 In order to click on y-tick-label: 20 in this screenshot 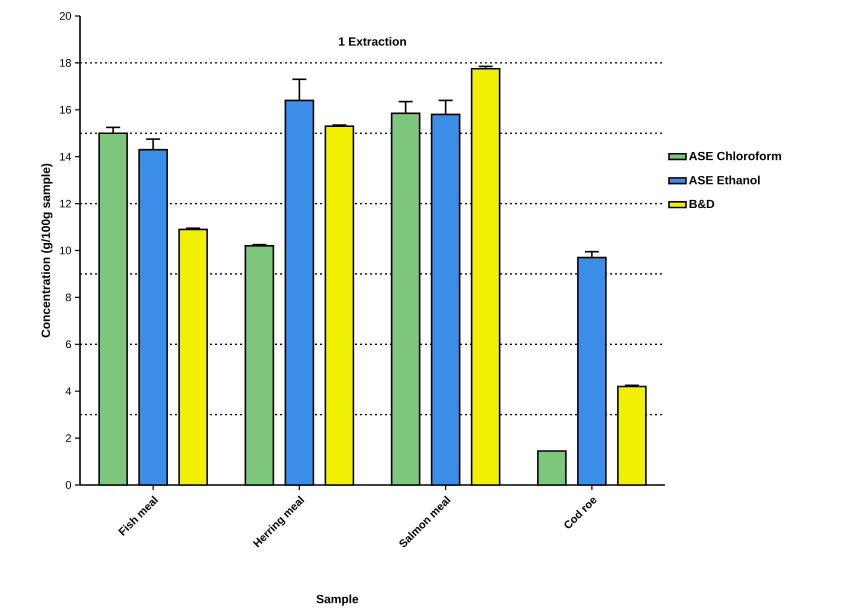, I will do `click(66, 16)`.